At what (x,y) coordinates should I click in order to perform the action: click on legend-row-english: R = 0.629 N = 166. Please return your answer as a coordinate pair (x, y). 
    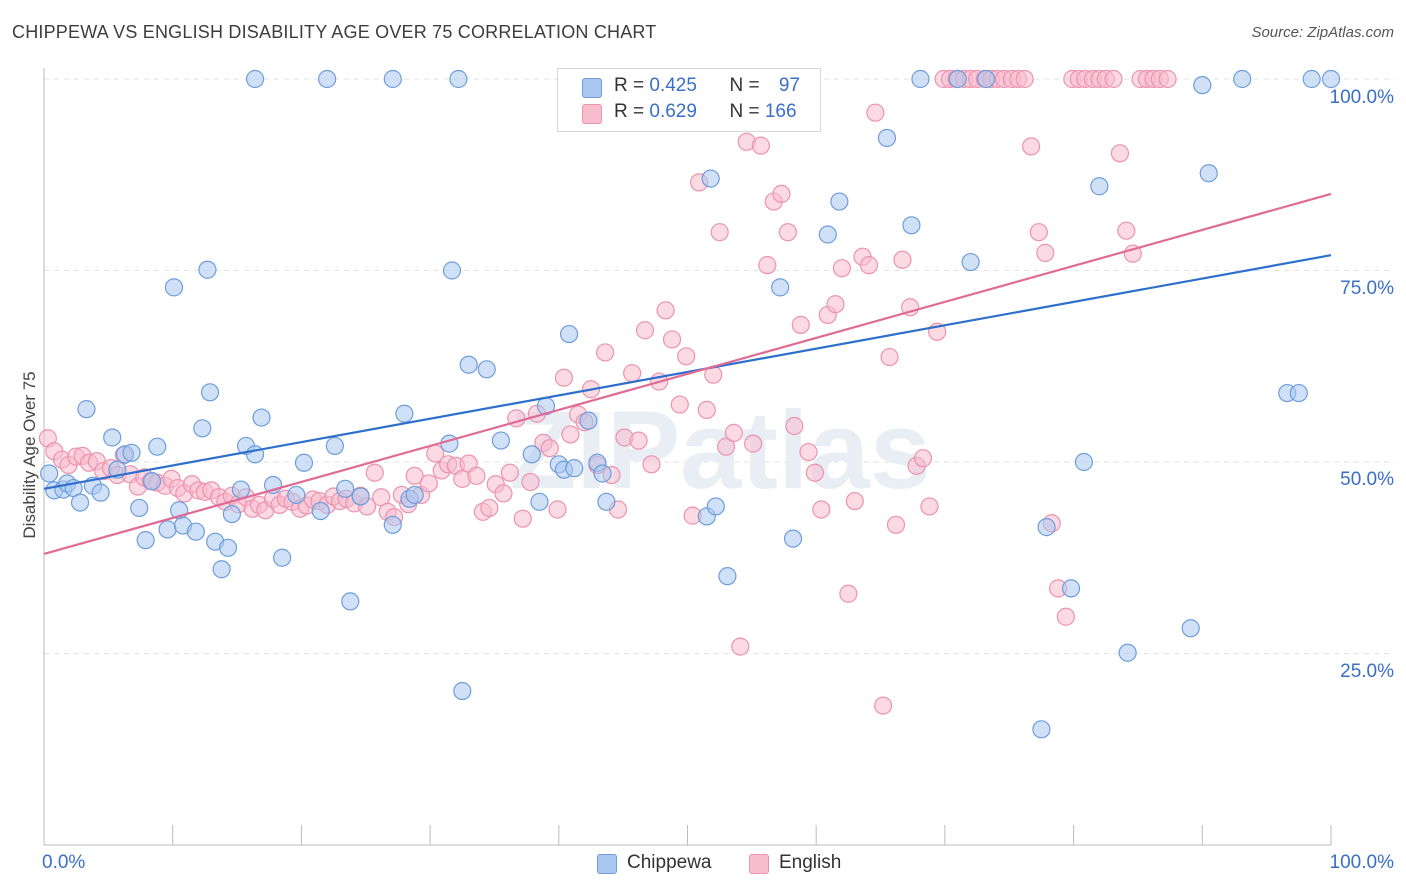
    Looking at the image, I should click on (689, 114).